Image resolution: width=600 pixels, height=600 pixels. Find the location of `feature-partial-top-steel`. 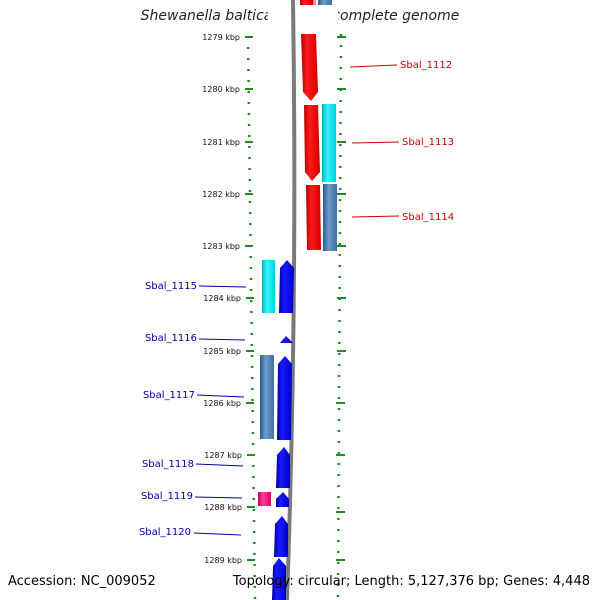

feature-partial-top-steel is located at coordinates (325, 2).